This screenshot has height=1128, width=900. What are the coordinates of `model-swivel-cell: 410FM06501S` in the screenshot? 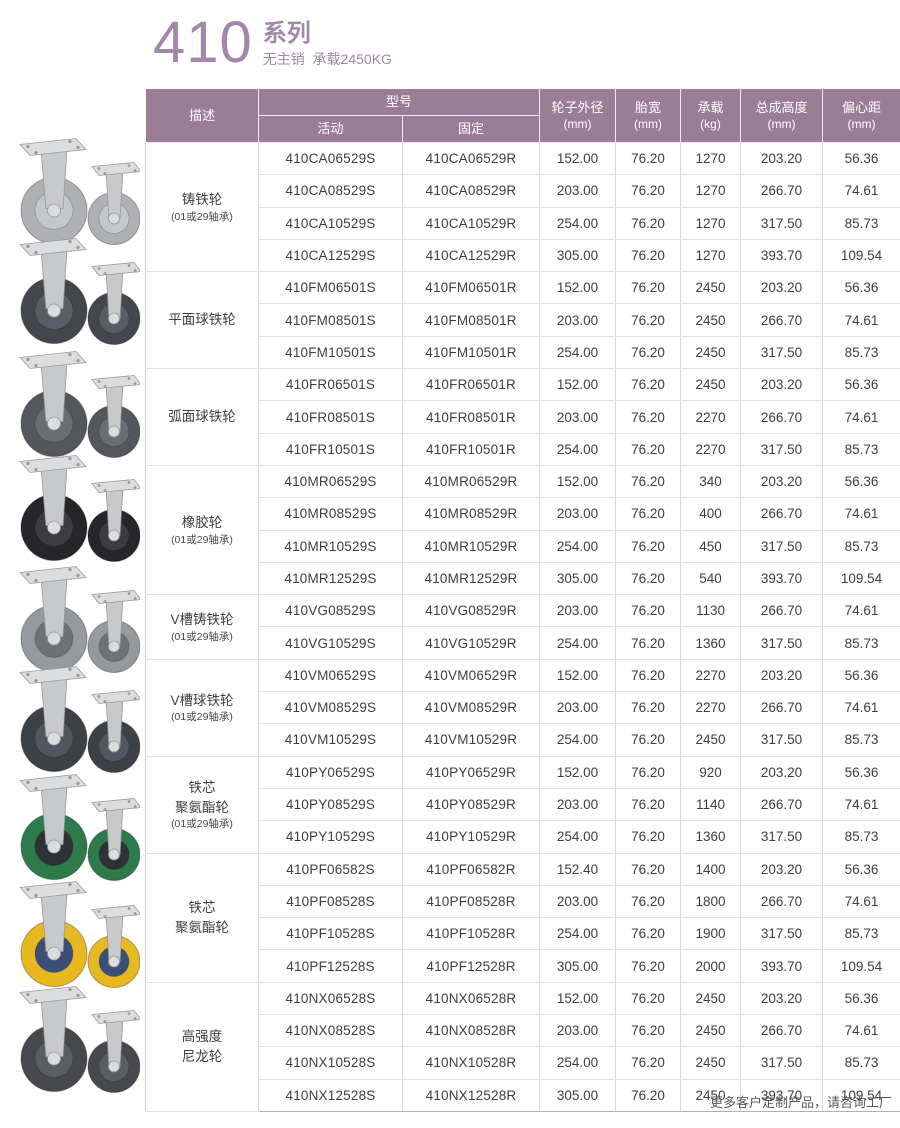 It's located at (330, 288).